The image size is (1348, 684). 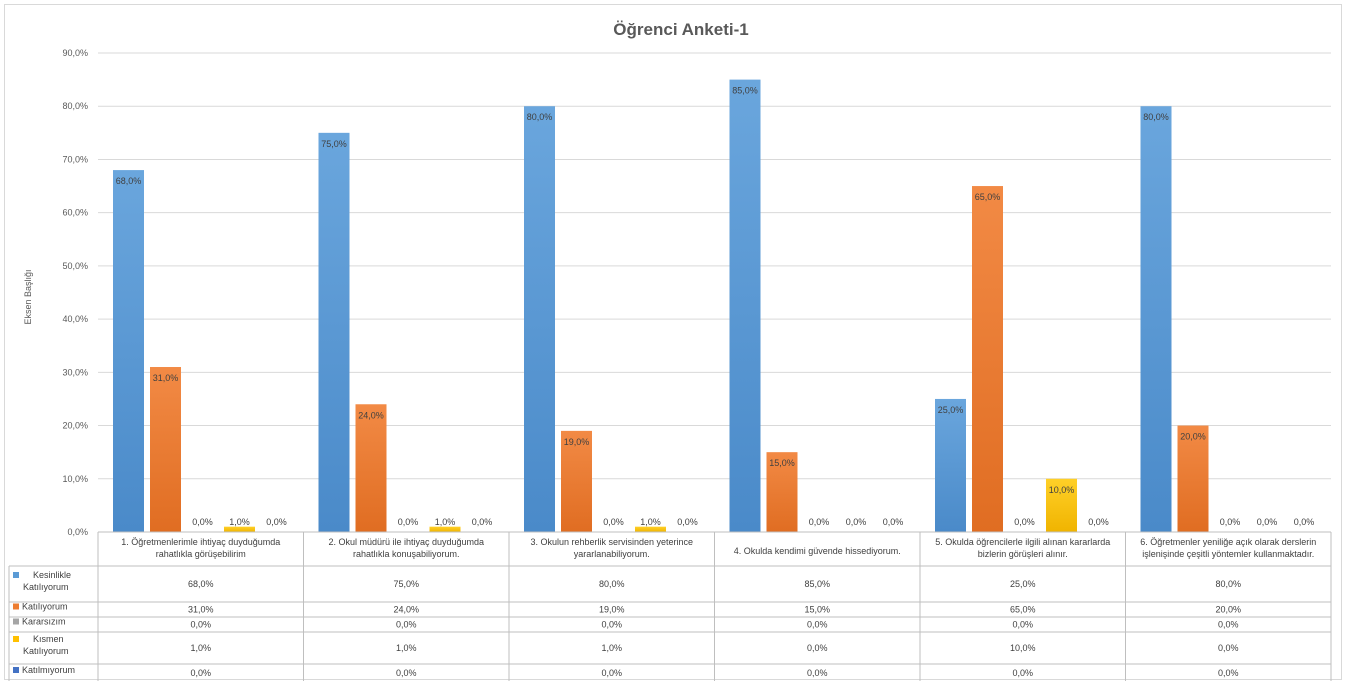 I want to click on data-label: 20,0%, so click(x=1193, y=437).